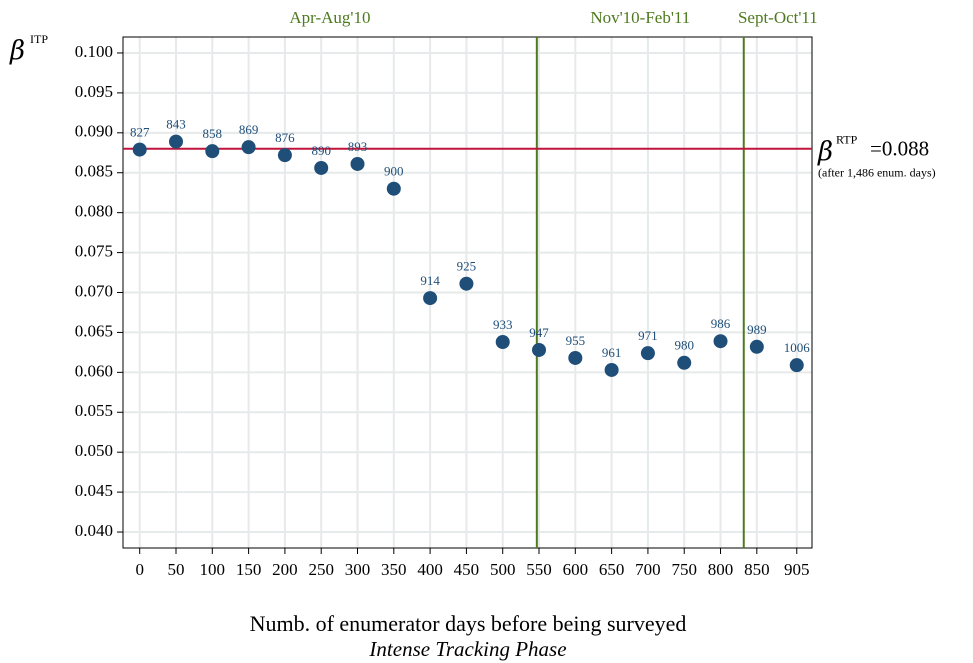 This screenshot has width=973, height=663. Describe the element at coordinates (321, 150) in the screenshot. I see `point-label: 890` at that location.